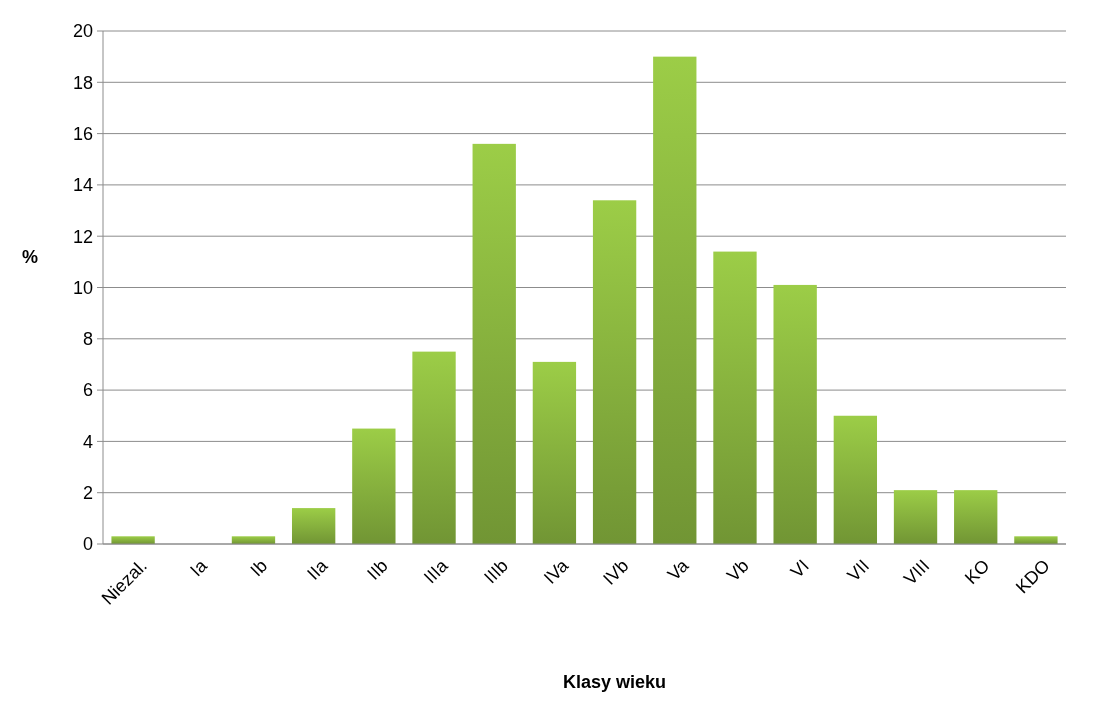 Image resolution: width=1104 pixels, height=707 pixels. I want to click on y-tick-label: 6, so click(87, 390).